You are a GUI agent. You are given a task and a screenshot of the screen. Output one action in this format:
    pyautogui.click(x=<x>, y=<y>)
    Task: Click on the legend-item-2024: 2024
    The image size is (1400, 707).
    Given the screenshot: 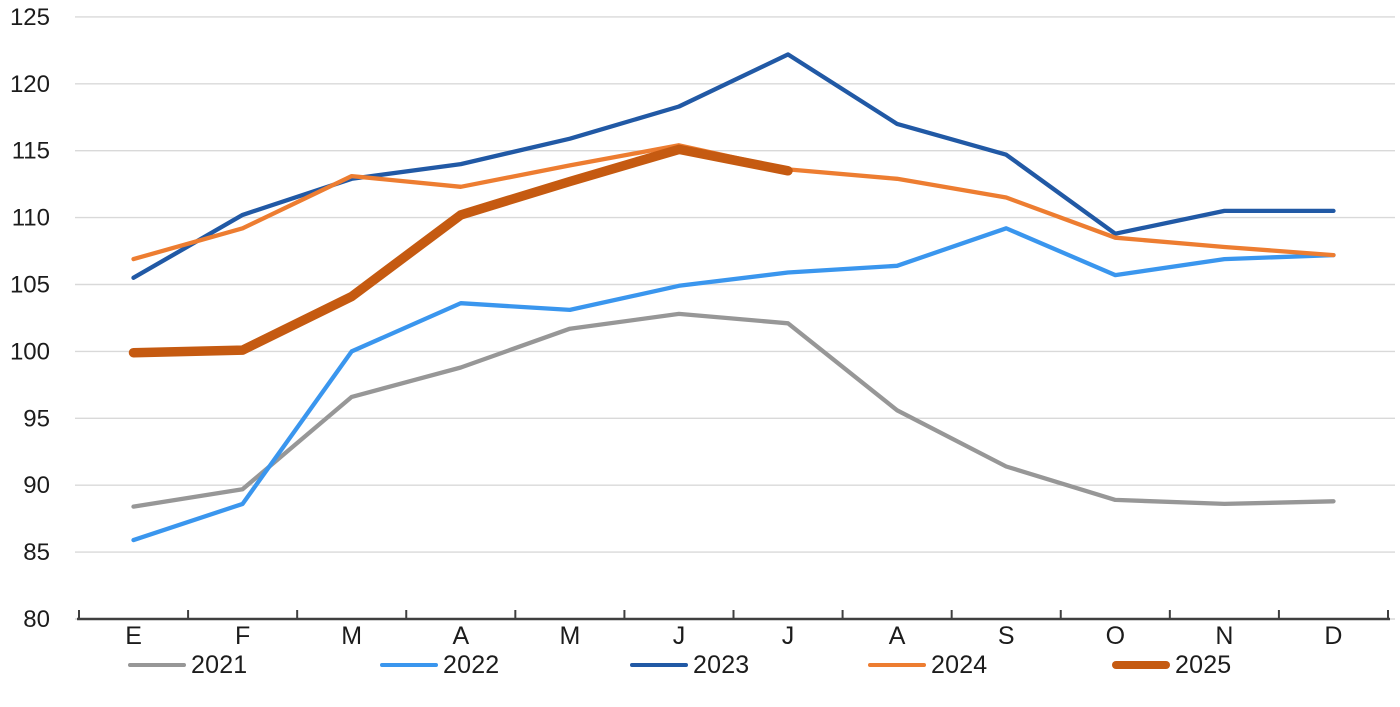 What is the action you would take?
    pyautogui.click(x=927, y=665)
    